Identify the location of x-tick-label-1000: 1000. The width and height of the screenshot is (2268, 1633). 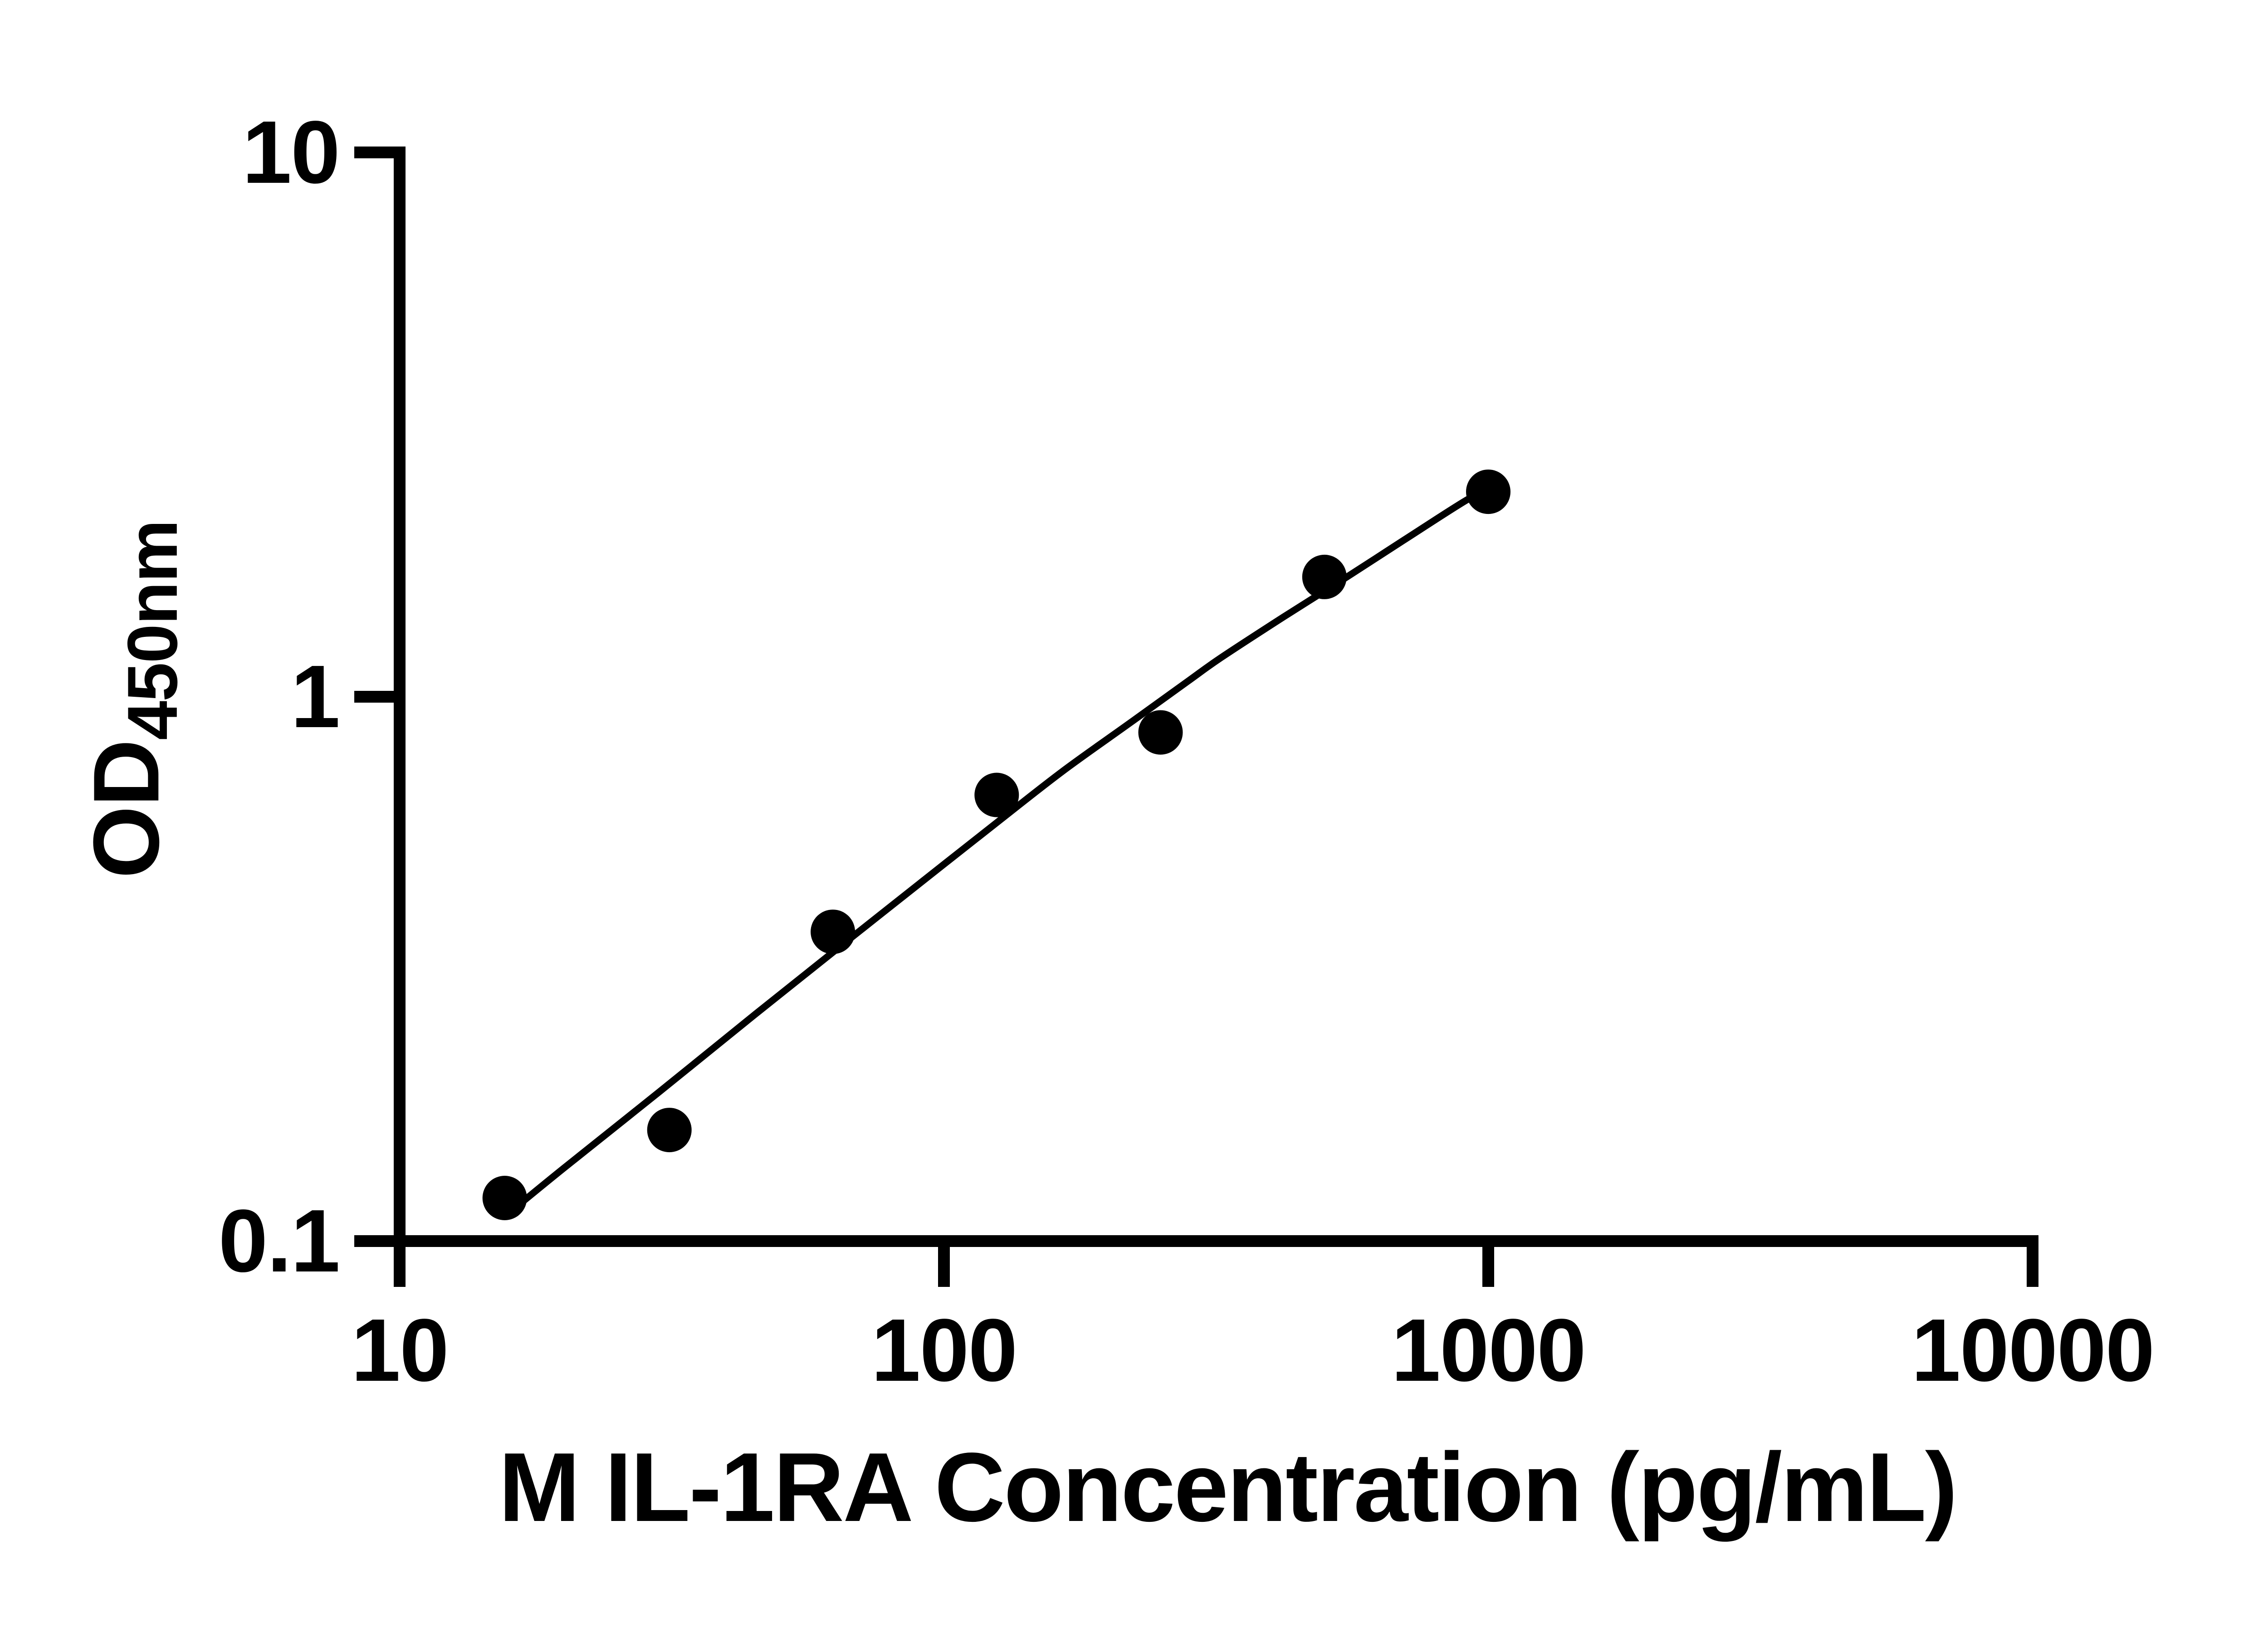
(1489, 1350).